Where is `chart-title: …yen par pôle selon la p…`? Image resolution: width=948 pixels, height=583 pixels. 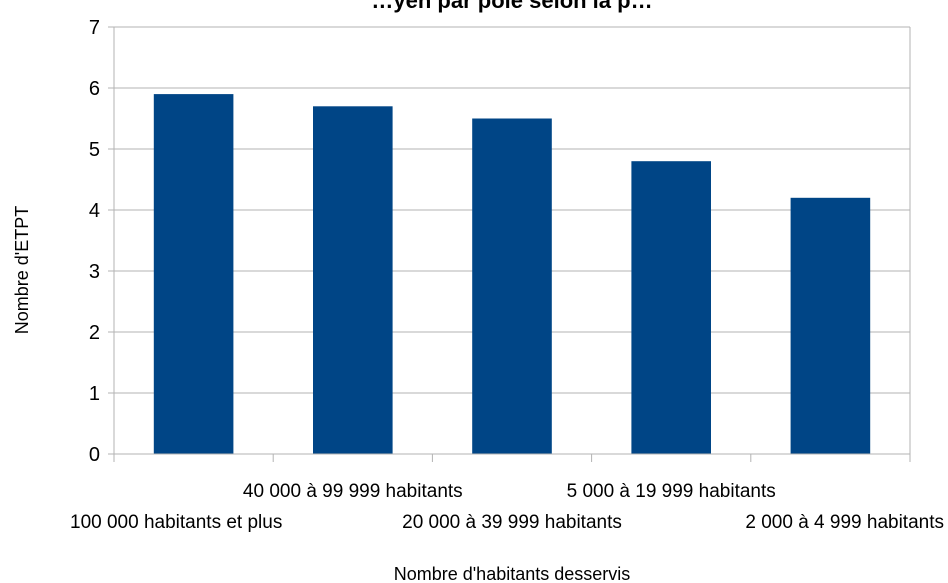
chart-title: …yen par pôle selon la p… is located at coordinates (511, 6).